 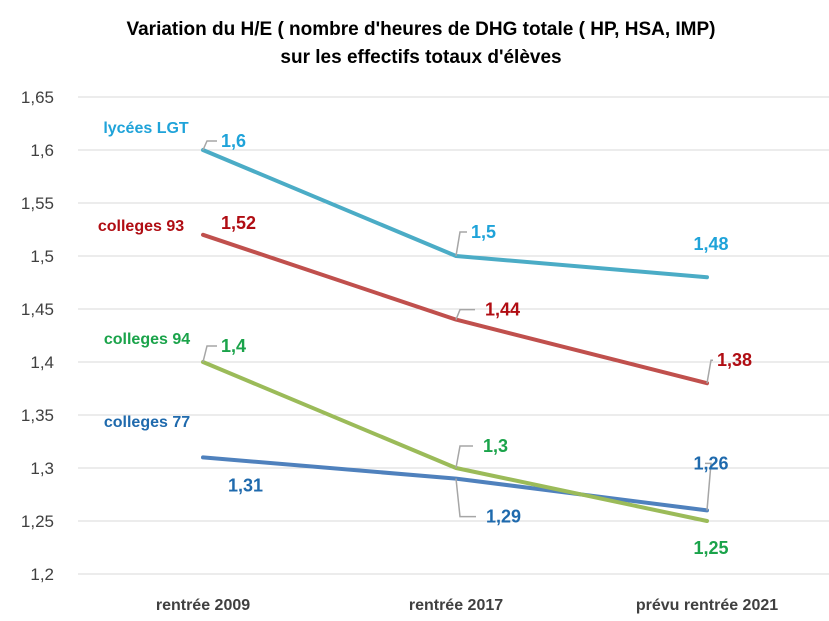 I want to click on data-label: 1,26, so click(x=710, y=463).